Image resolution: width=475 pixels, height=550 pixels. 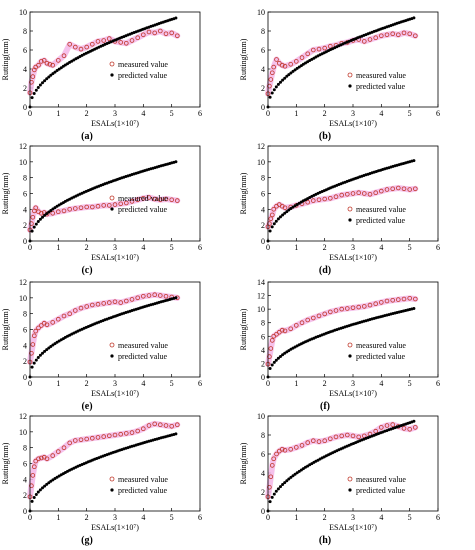 What do you see at coordinates (23, 162) in the screenshot?
I see `y-tick-label: 10` at bounding box center [23, 162].